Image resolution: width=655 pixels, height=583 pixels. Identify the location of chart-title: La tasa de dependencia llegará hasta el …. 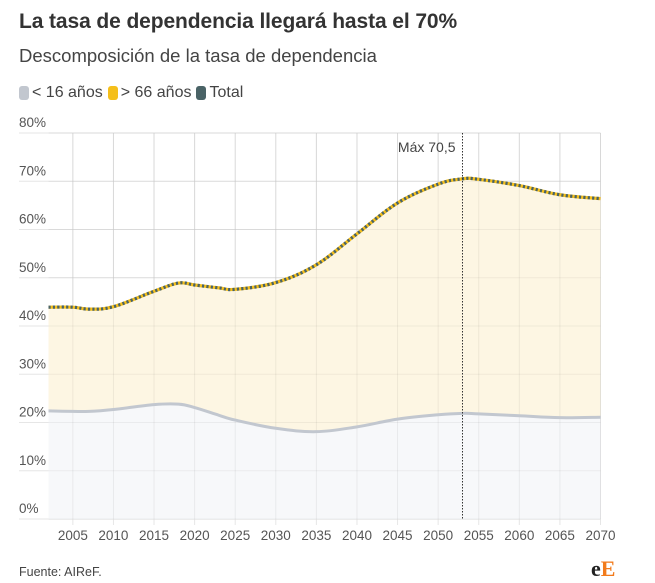
(238, 21).